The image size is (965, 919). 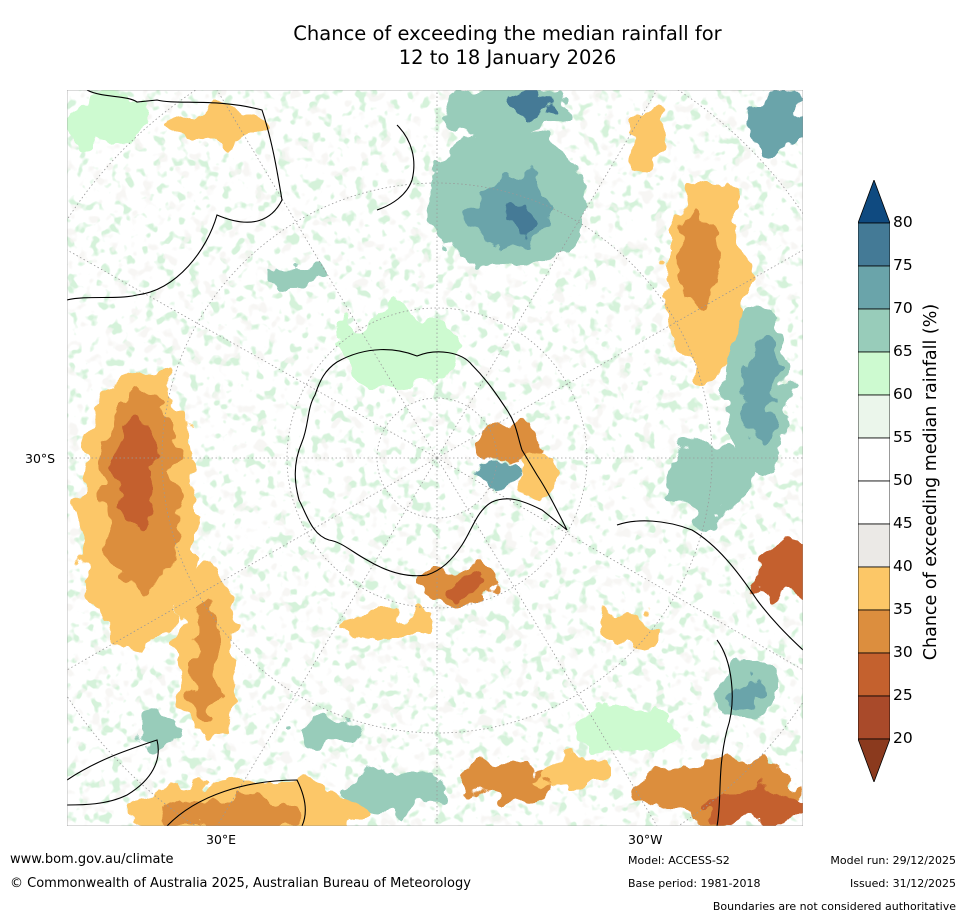 What do you see at coordinates (175, 195) in the screenshot?
I see `australia-coast` at bounding box center [175, 195].